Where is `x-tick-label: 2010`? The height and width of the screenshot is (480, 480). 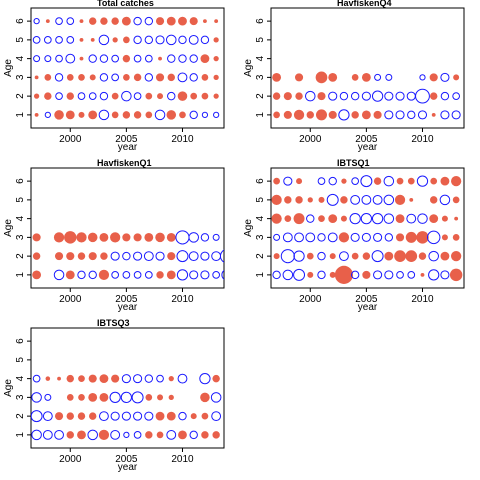 x-tick-label: 2010 is located at coordinates (182, 299).